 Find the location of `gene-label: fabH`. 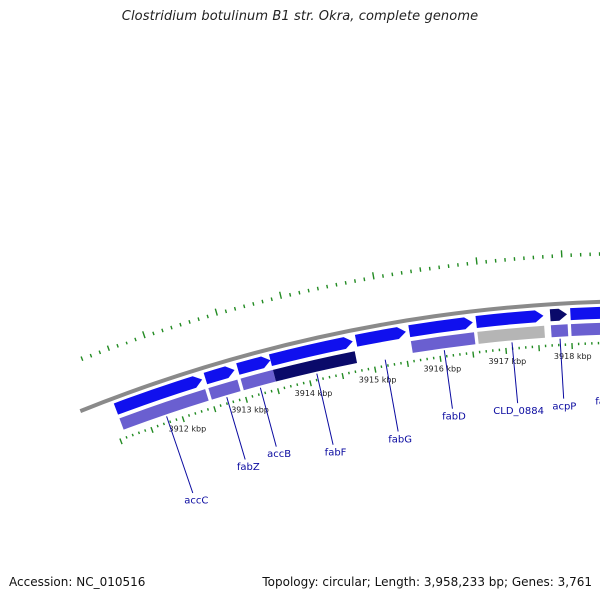

gene-label: fabH is located at coordinates (597, 402).